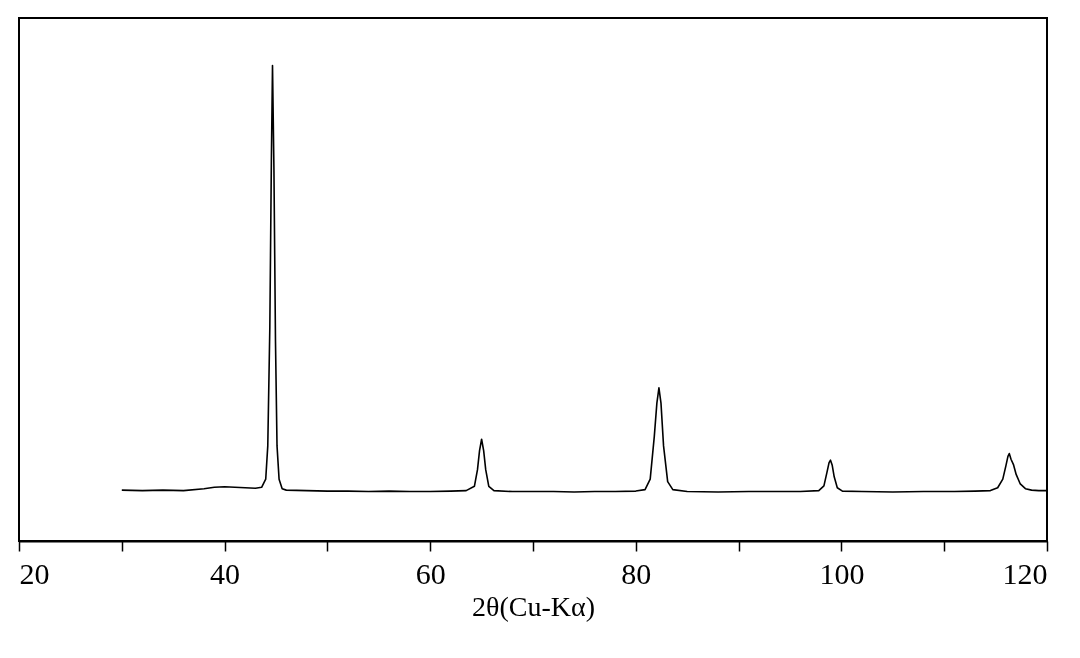  Describe the element at coordinates (430, 573) in the screenshot. I see `x-tick-label: 60` at that location.